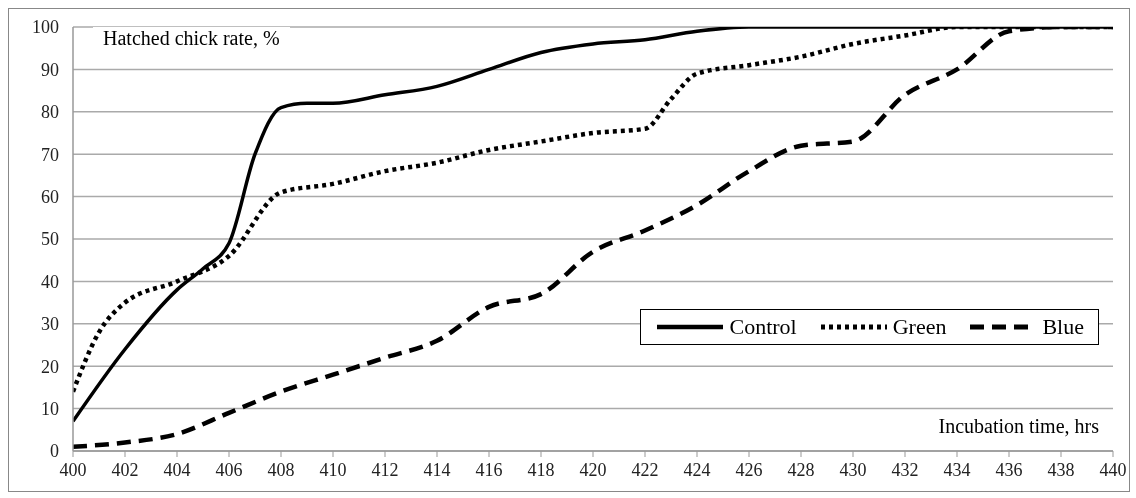 This screenshot has height=498, width=1136. Describe the element at coordinates (905, 469) in the screenshot. I see `x-tick-label: 432` at that location.